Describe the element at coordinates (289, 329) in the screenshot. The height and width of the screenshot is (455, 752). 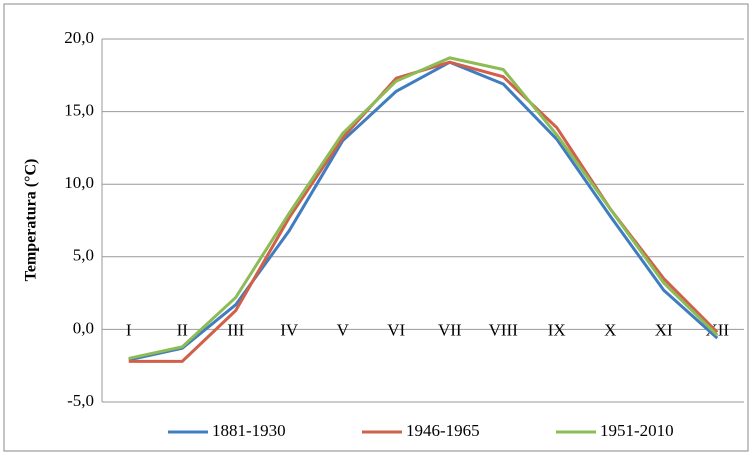
I see `x-tick-label: IV` at that location.